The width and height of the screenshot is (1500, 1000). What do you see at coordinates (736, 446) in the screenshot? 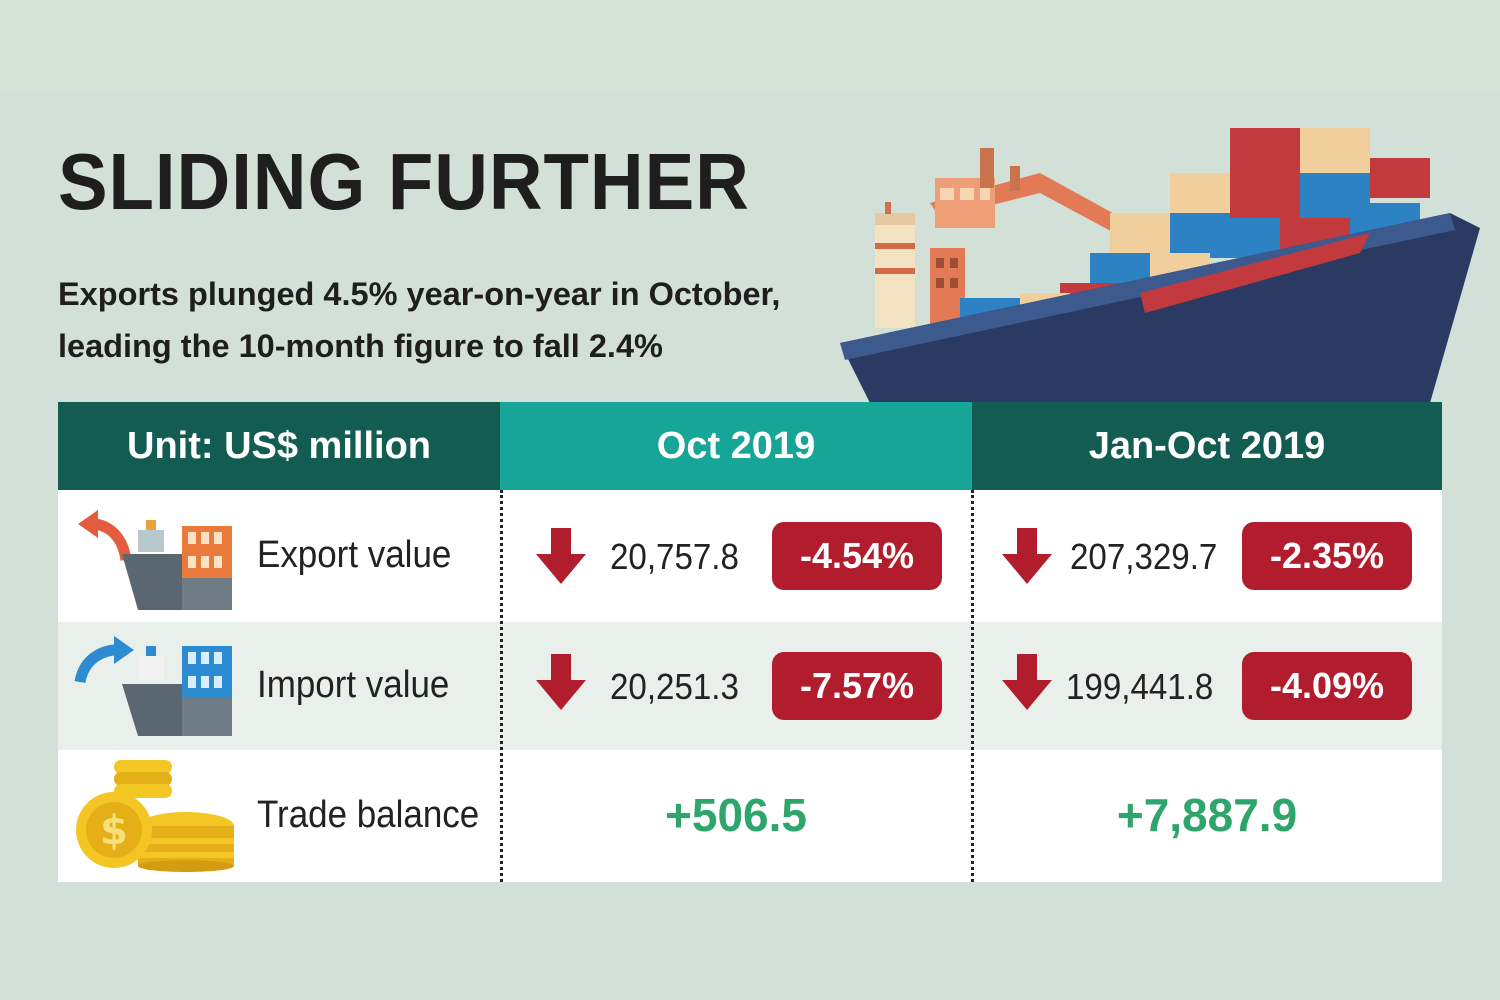
I see `header-oct-2019: Oct 2019` at bounding box center [736, 446].